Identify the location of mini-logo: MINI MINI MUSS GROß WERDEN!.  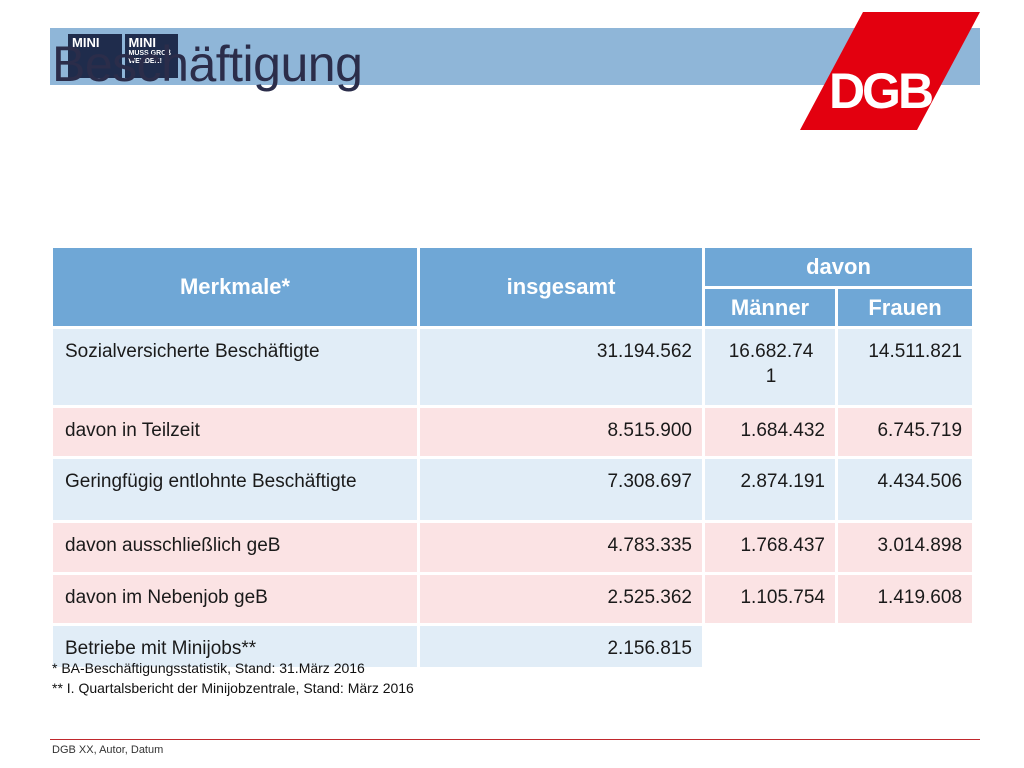
(123, 56).